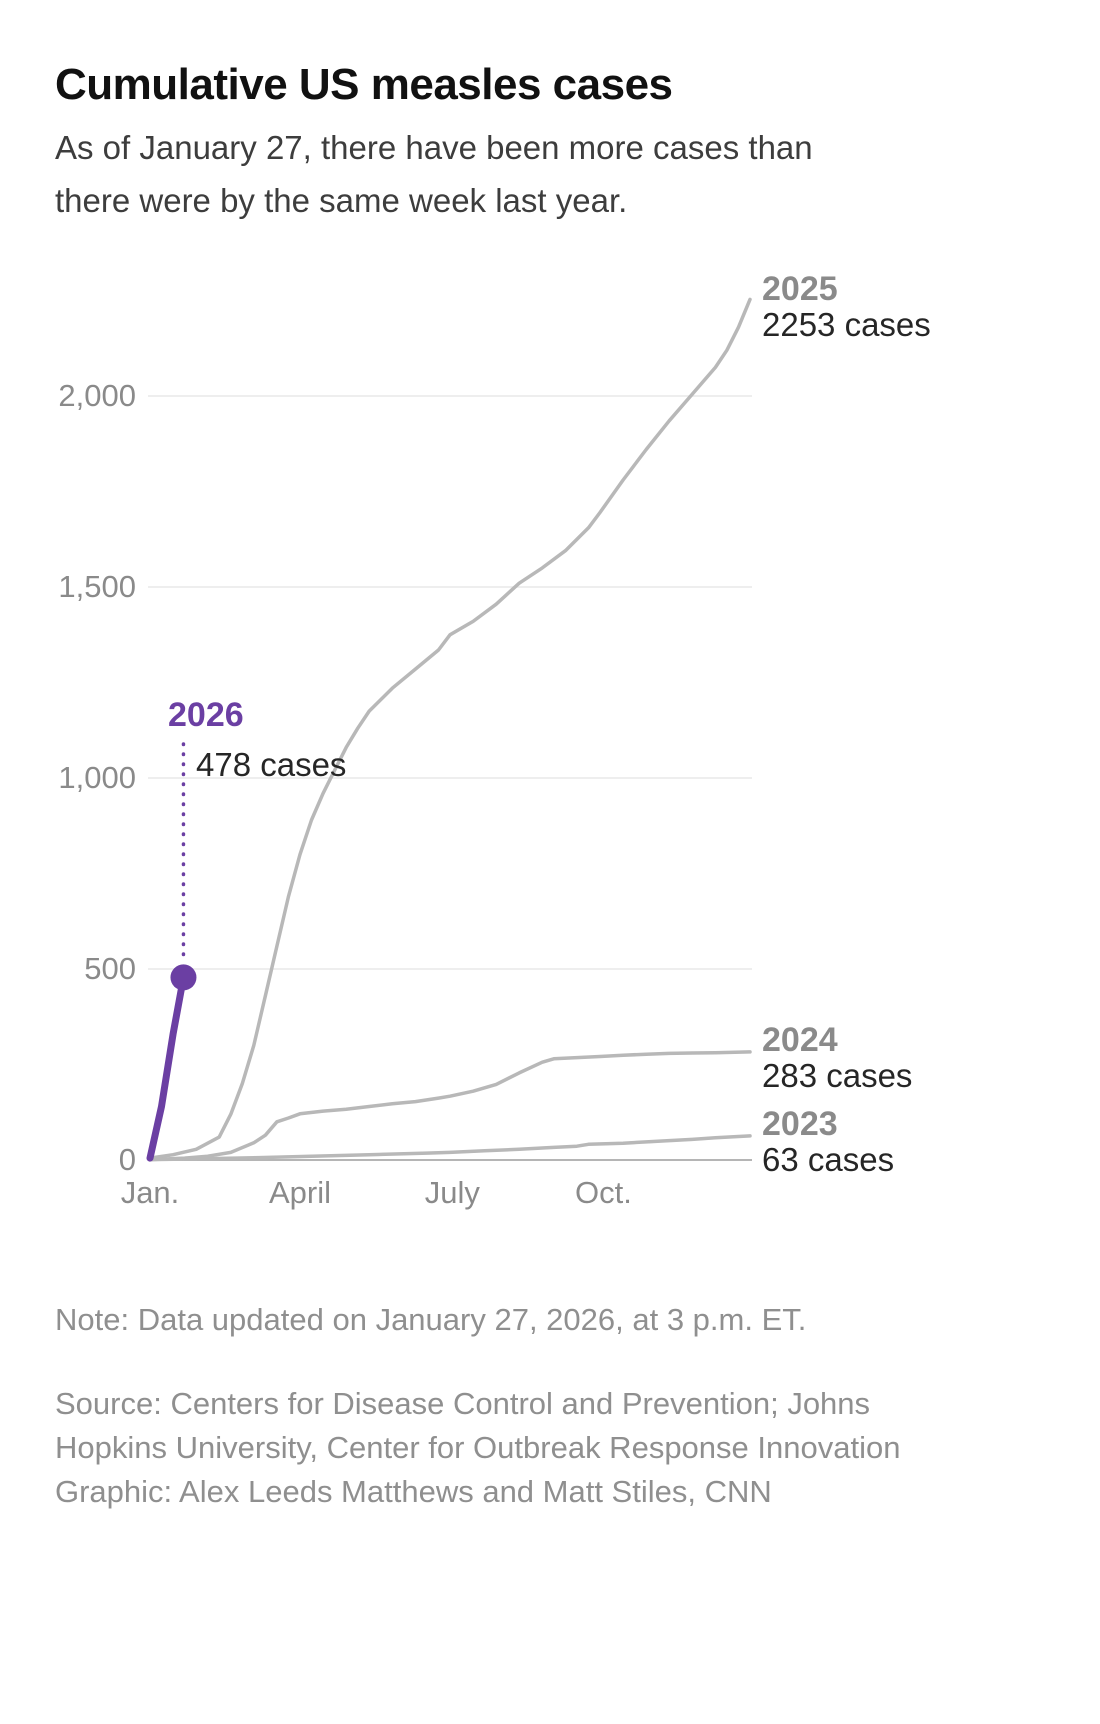 Image resolution: width=1100 pixels, height=1724 pixels. I want to click on y-tick-label: 1,500, so click(97, 586).